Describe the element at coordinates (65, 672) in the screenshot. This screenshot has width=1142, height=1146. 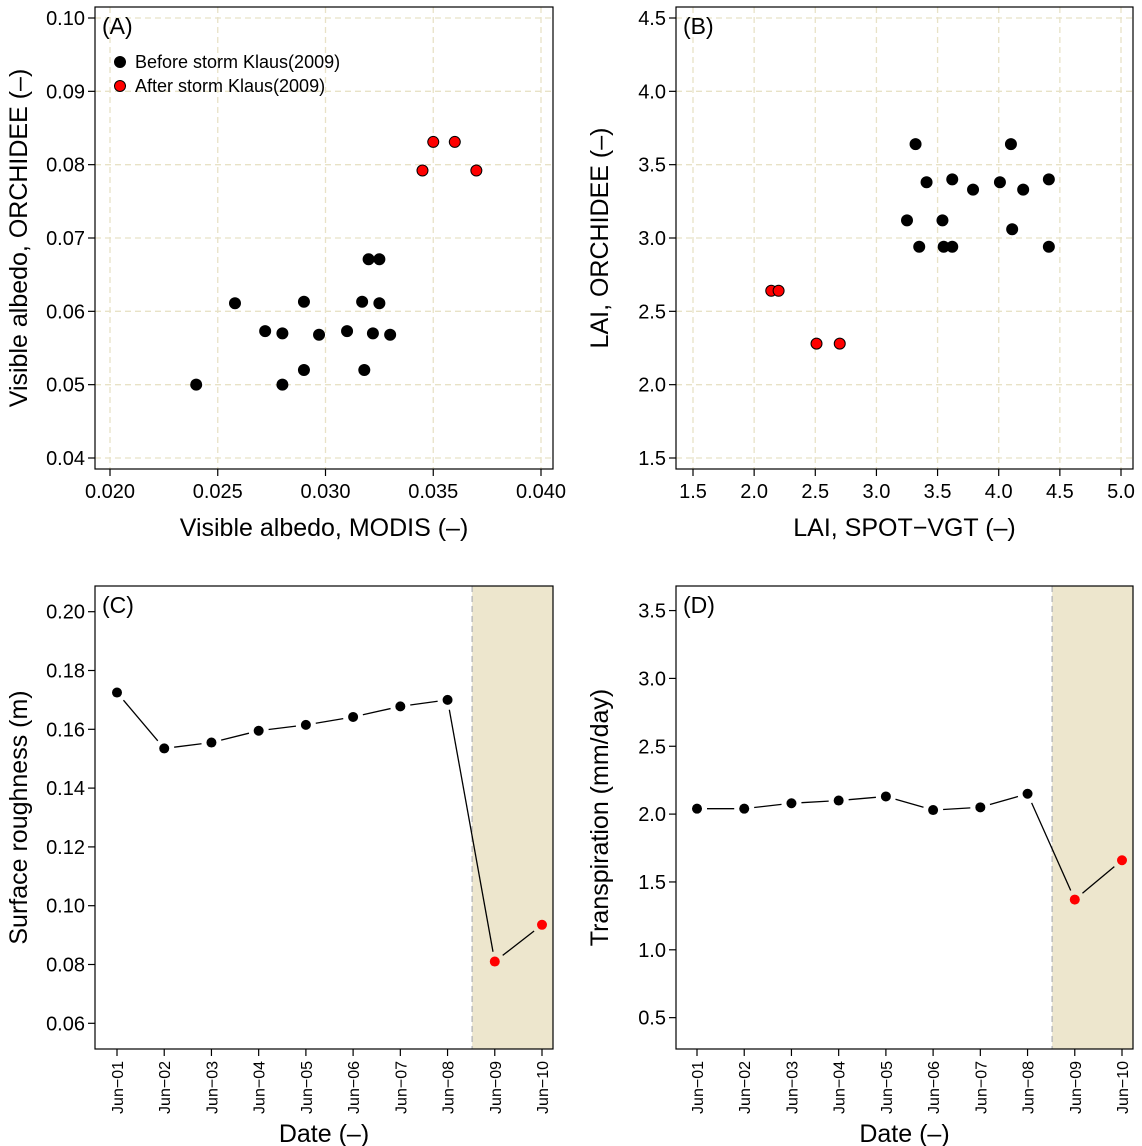
I see `y-tick-label: 0.18` at that location.